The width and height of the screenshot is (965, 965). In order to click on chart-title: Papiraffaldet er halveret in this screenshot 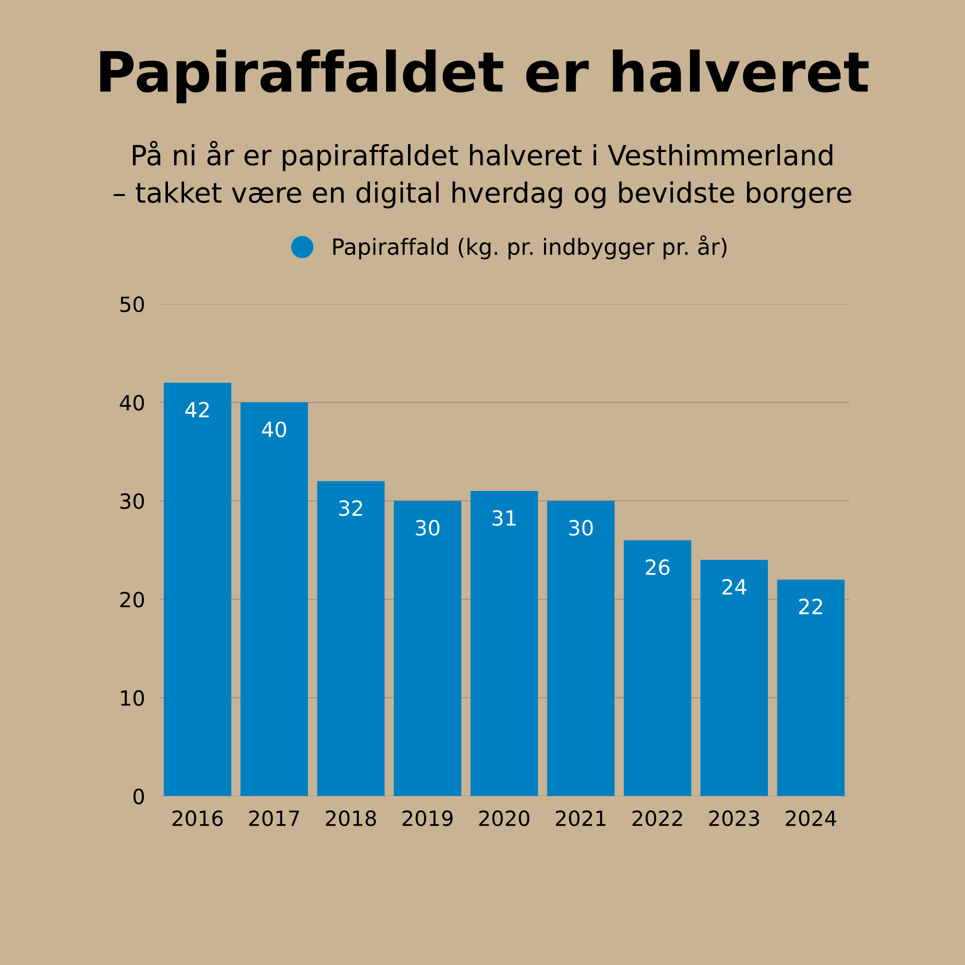, I will do `click(484, 76)`.